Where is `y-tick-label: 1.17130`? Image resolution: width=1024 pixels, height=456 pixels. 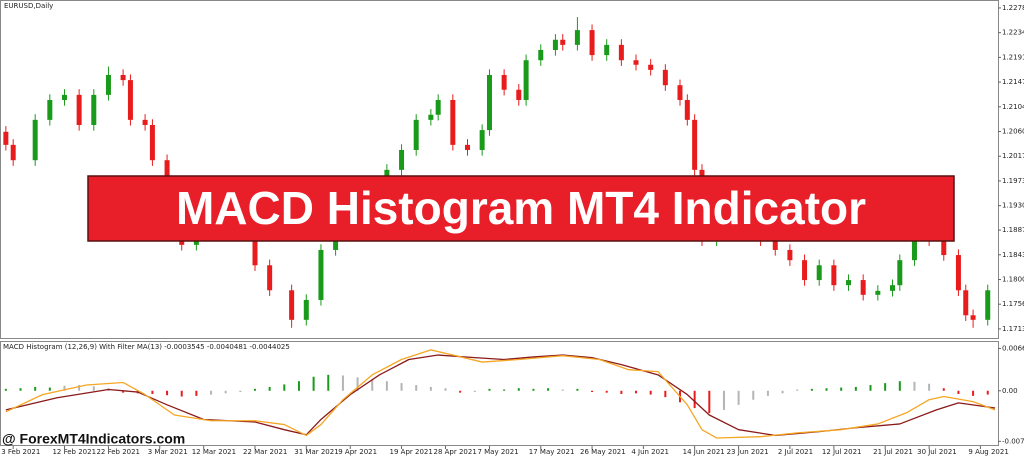 y-tick-label: 1.17130 is located at coordinates (1013, 329).